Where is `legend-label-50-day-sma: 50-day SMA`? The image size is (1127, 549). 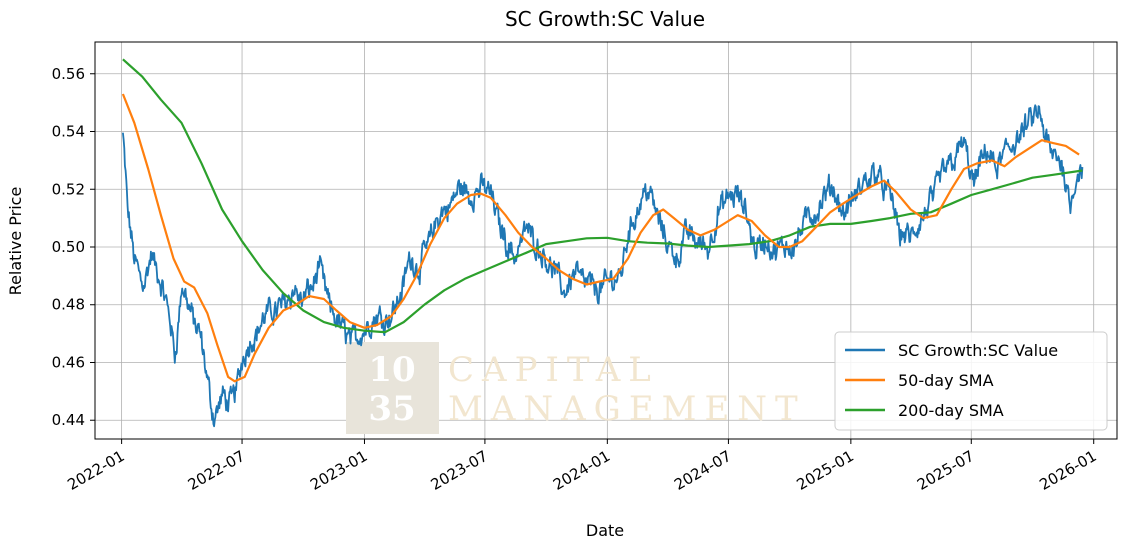
legend-label-50-day-sma: 50-day SMA is located at coordinates (946, 380).